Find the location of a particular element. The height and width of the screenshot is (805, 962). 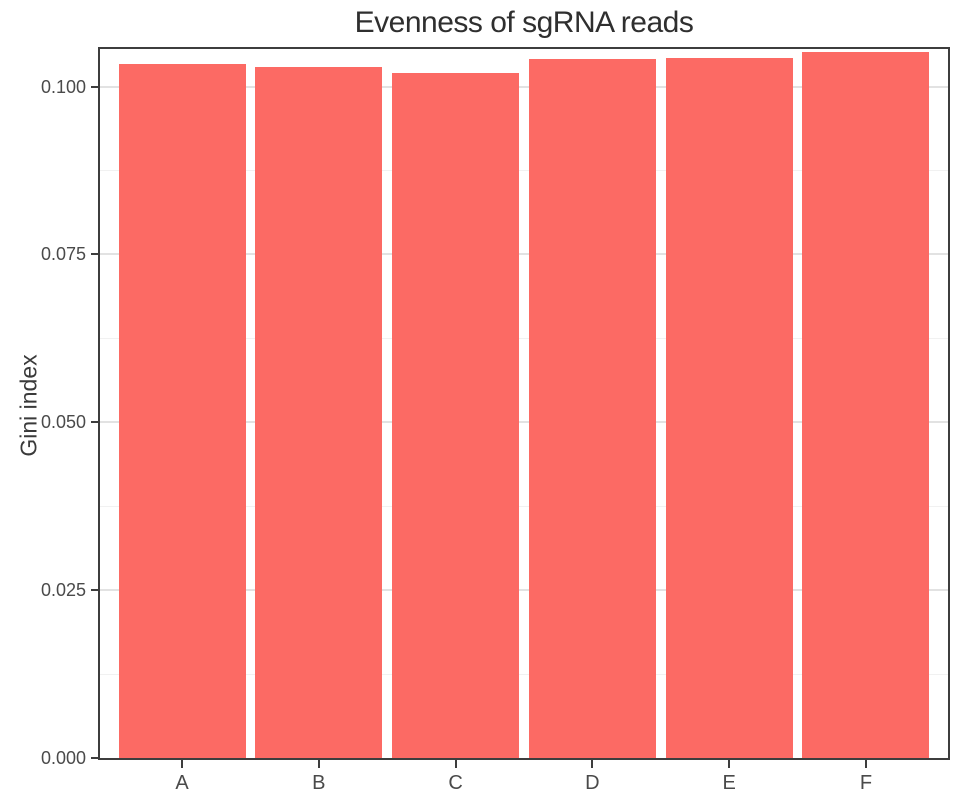

y-tick-label: 0.075 is located at coordinates (63, 254).